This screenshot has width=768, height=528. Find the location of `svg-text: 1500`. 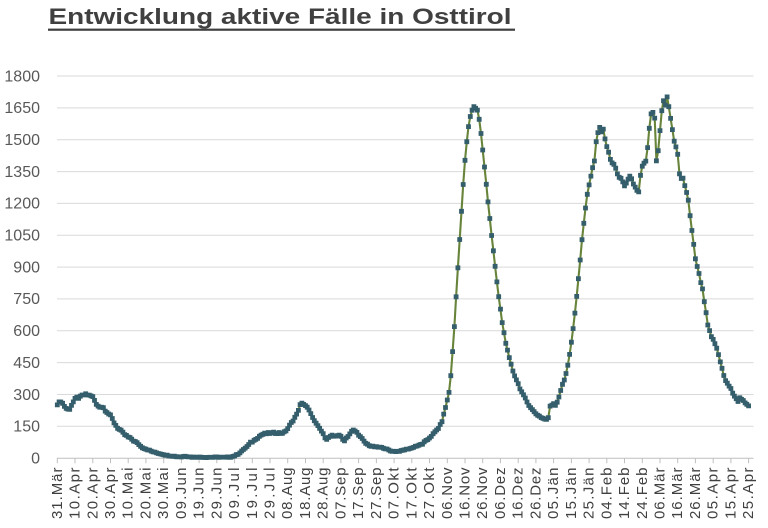

svg-text: 1500 is located at coordinates (22, 140).